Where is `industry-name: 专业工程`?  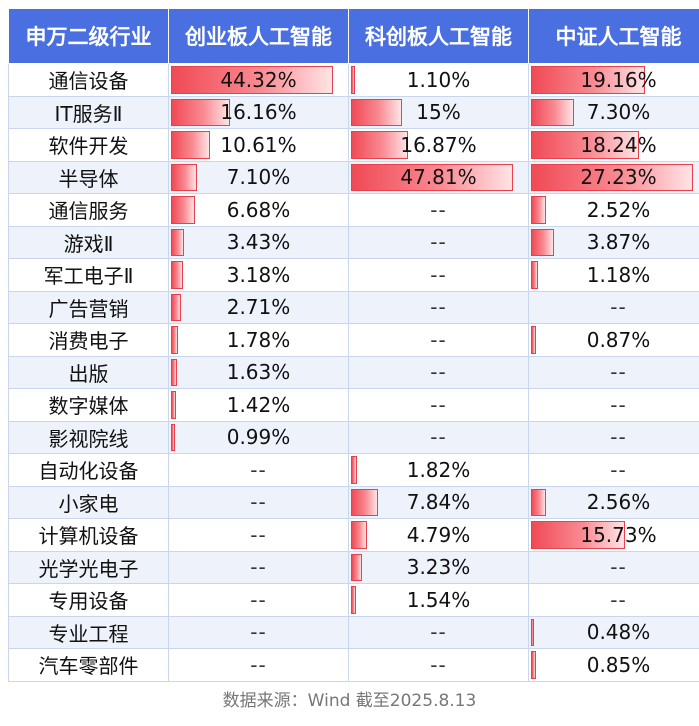
industry-name: 专业工程 is located at coordinates (88, 632).